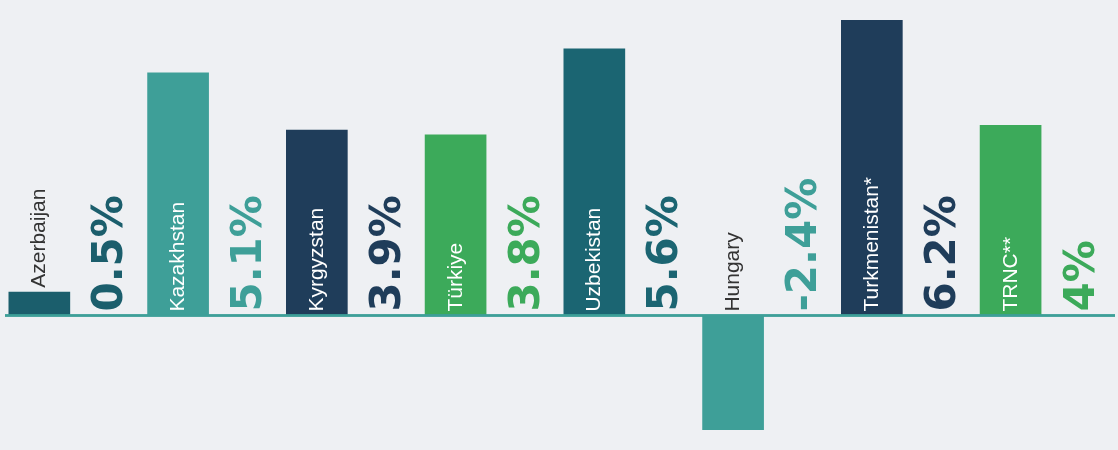 This screenshot has width=1118, height=450. What do you see at coordinates (663, 253) in the screenshot?
I see `data-label: 5.6%` at bounding box center [663, 253].